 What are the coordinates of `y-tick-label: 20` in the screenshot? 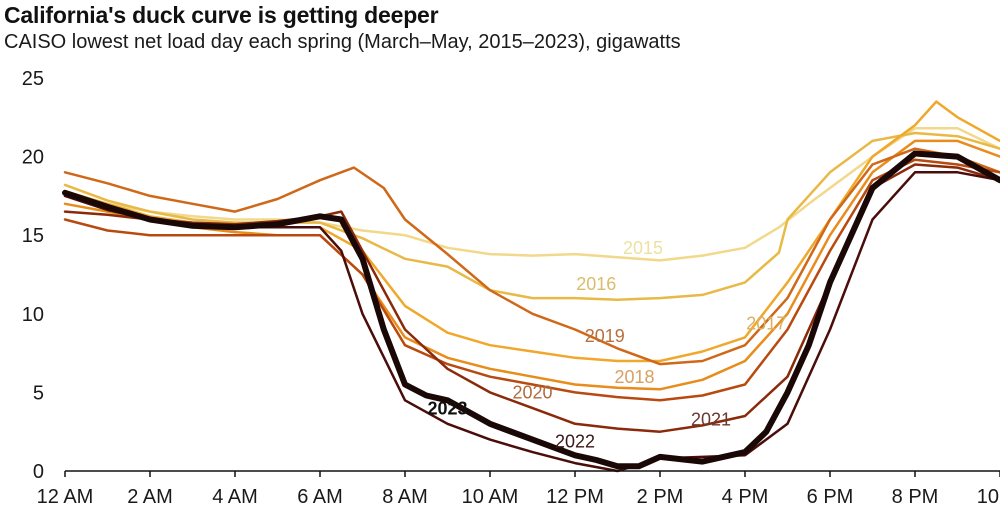 It's located at (33, 158).